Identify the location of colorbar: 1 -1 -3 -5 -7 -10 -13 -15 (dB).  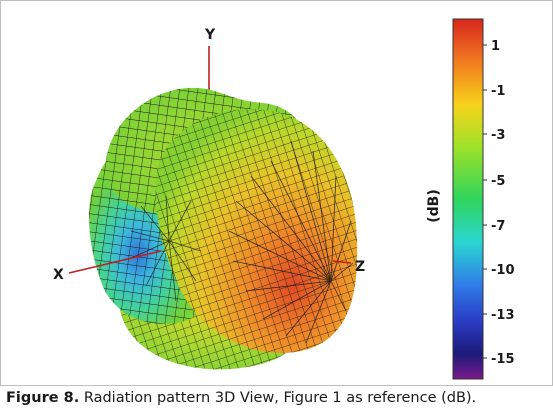
(470, 199).